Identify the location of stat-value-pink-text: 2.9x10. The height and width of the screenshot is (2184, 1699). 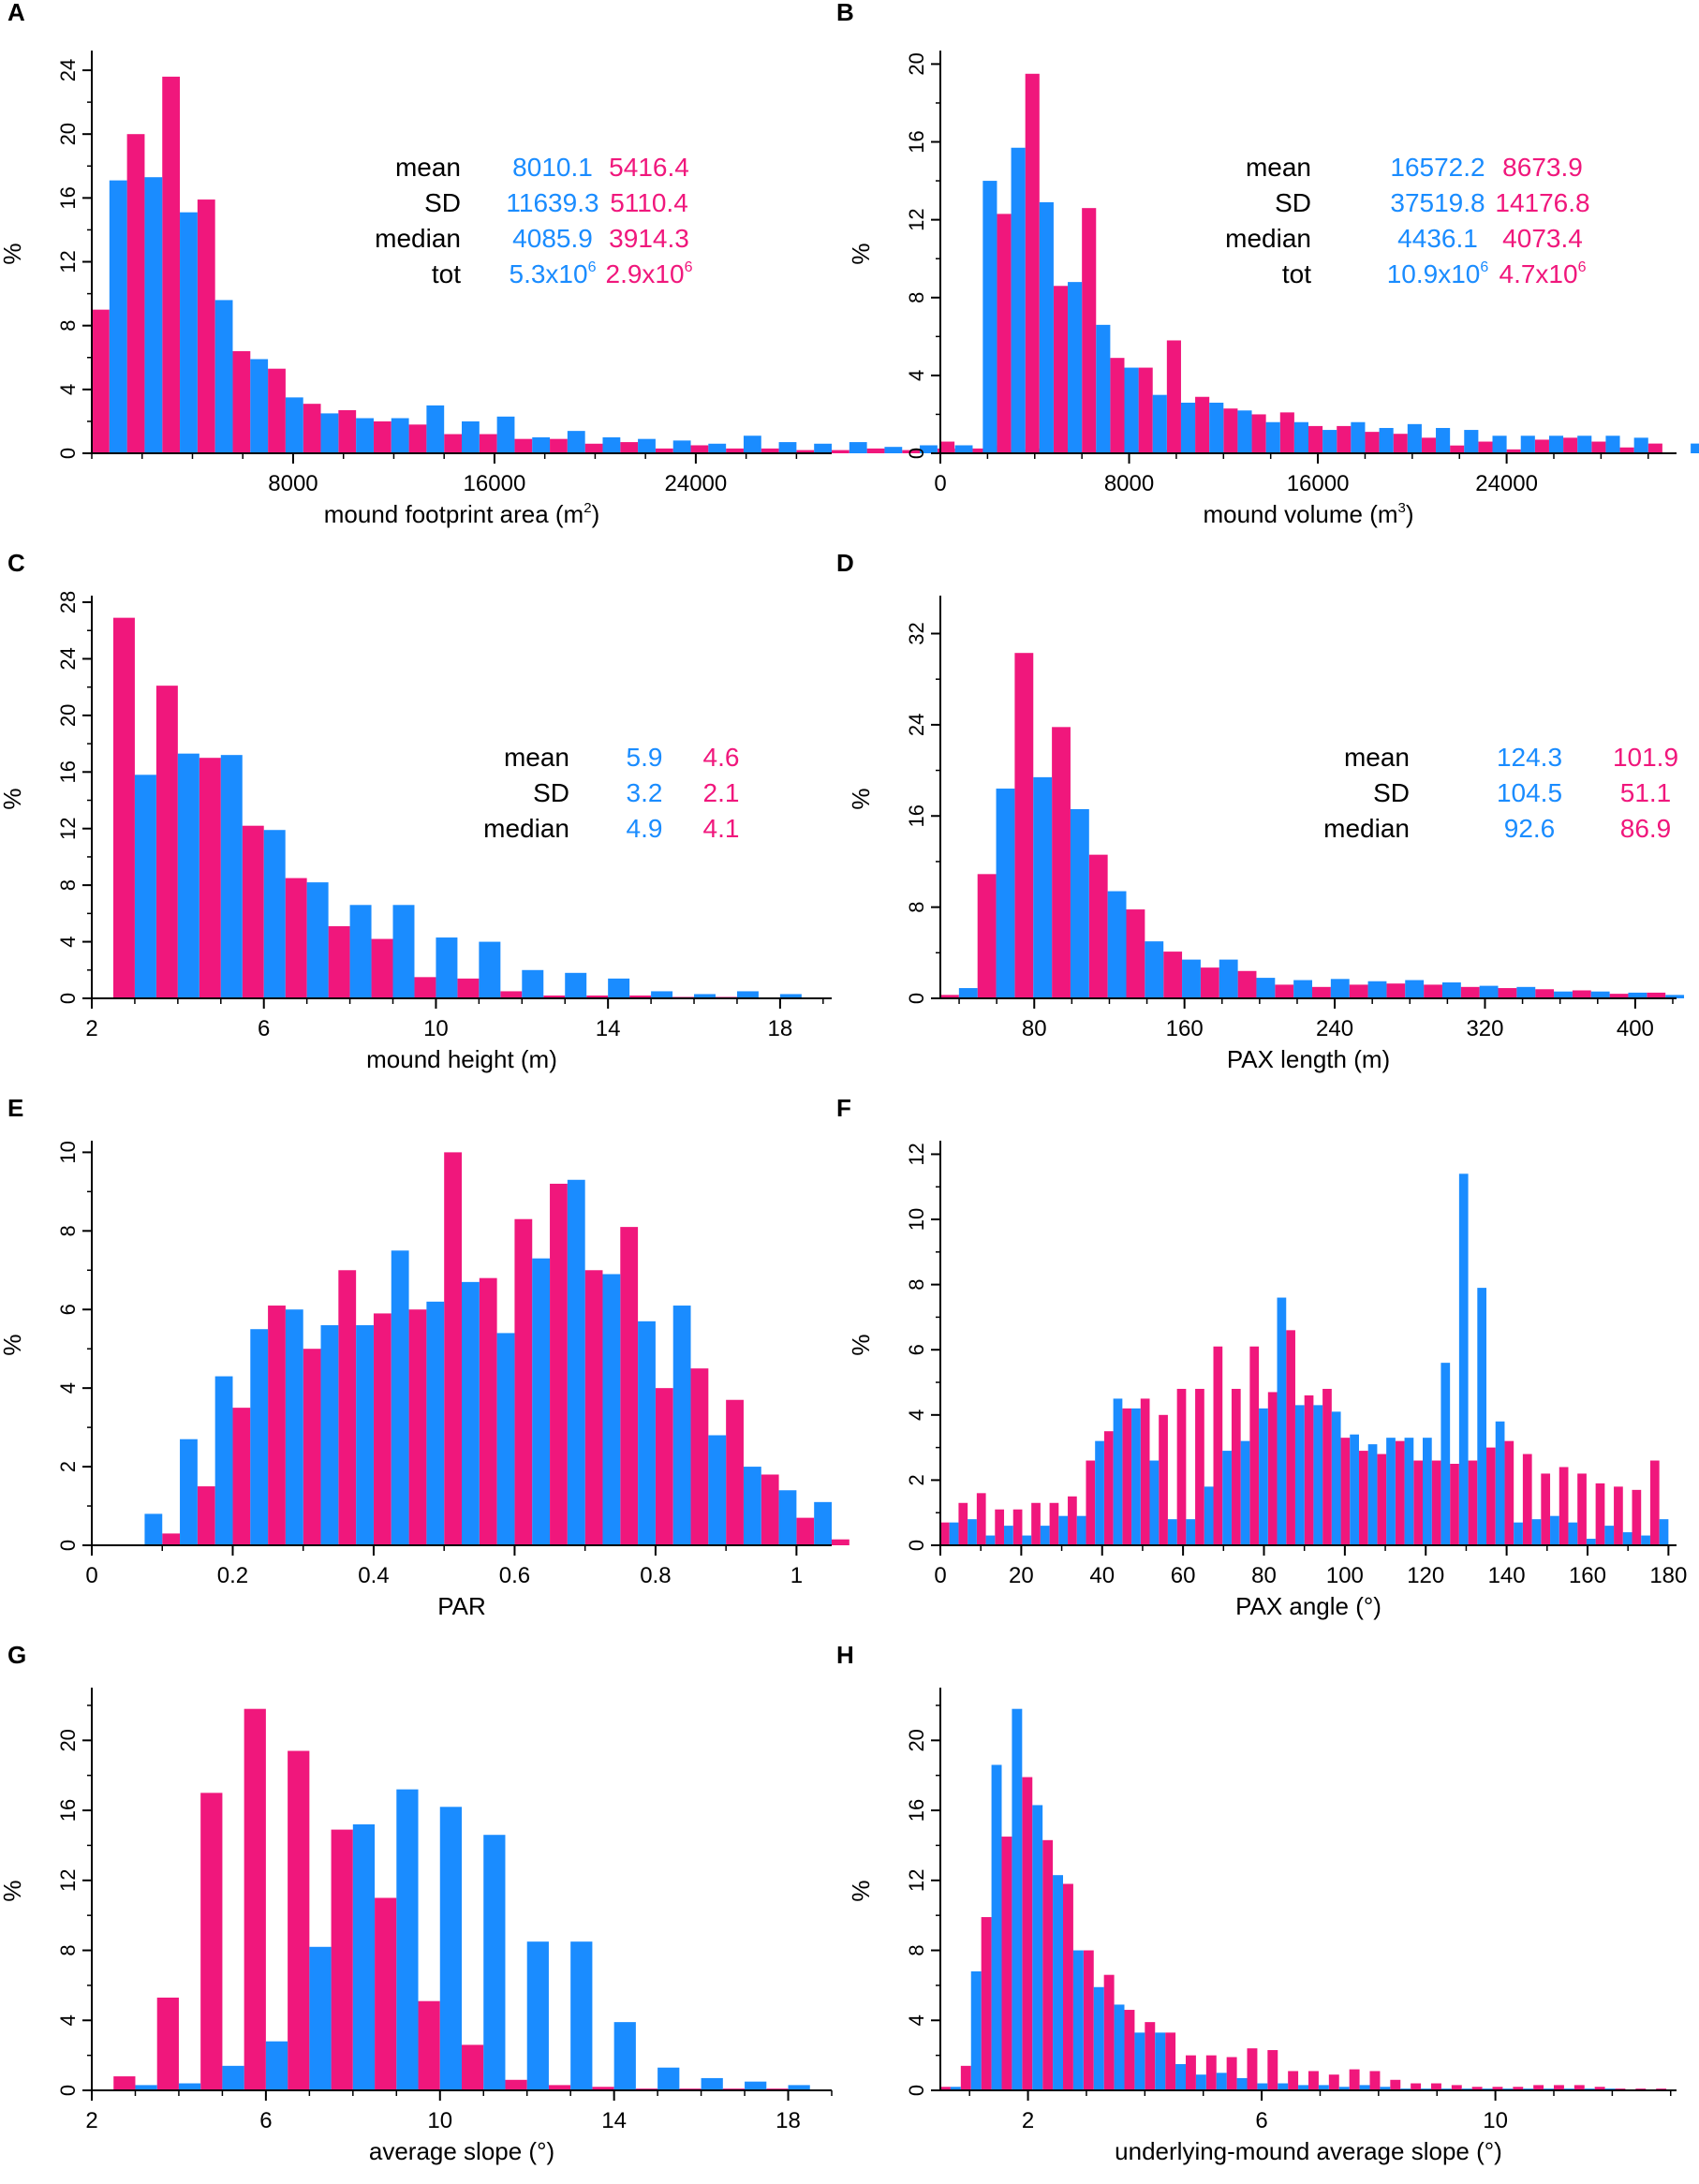
(645, 273).